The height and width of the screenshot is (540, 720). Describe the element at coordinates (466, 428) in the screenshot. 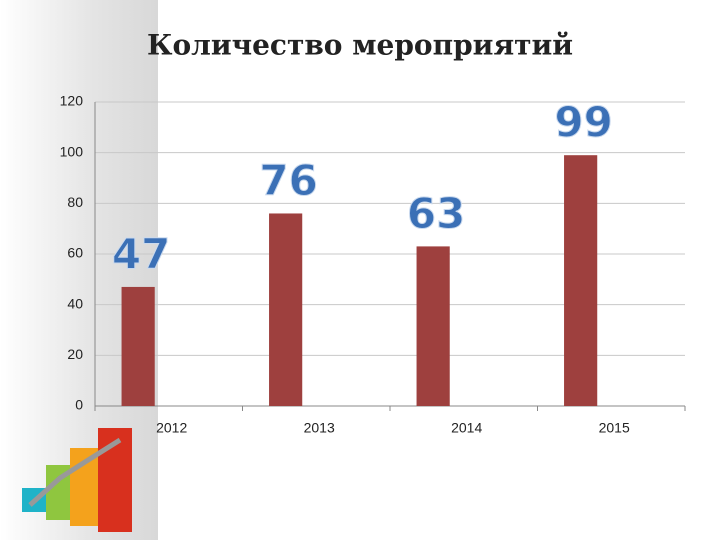

I see `x-tick-label: 2014` at that location.